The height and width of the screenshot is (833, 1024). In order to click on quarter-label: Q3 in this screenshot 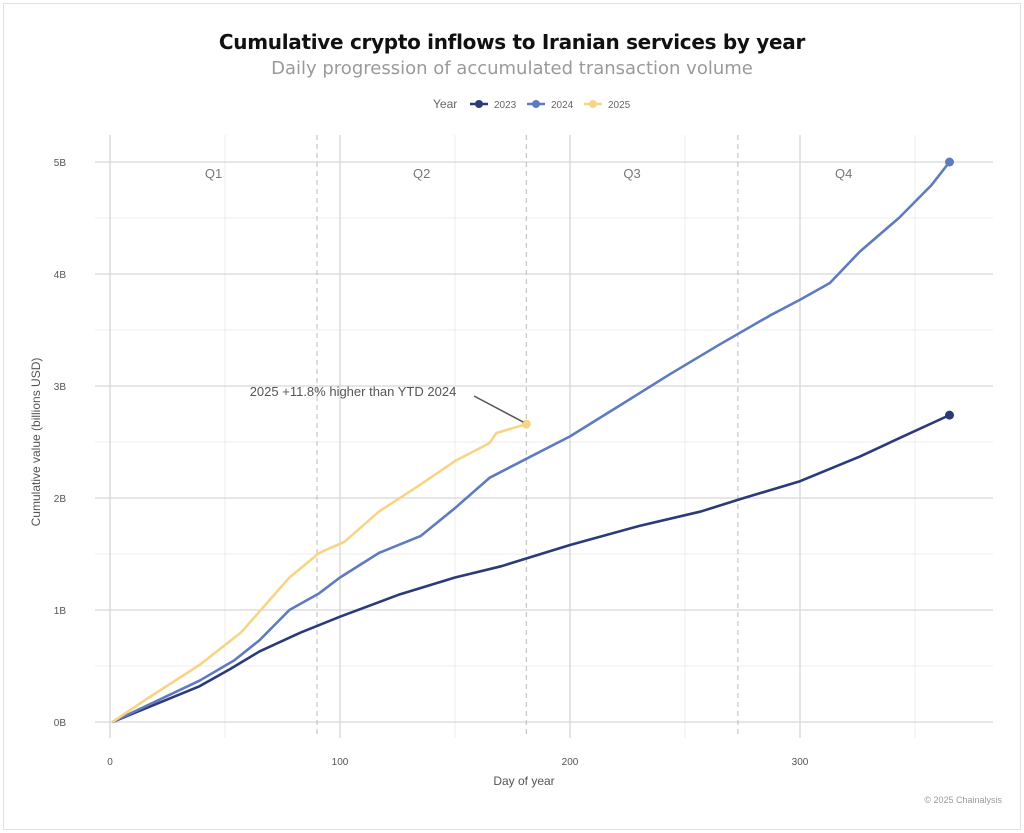, I will do `click(631, 173)`.